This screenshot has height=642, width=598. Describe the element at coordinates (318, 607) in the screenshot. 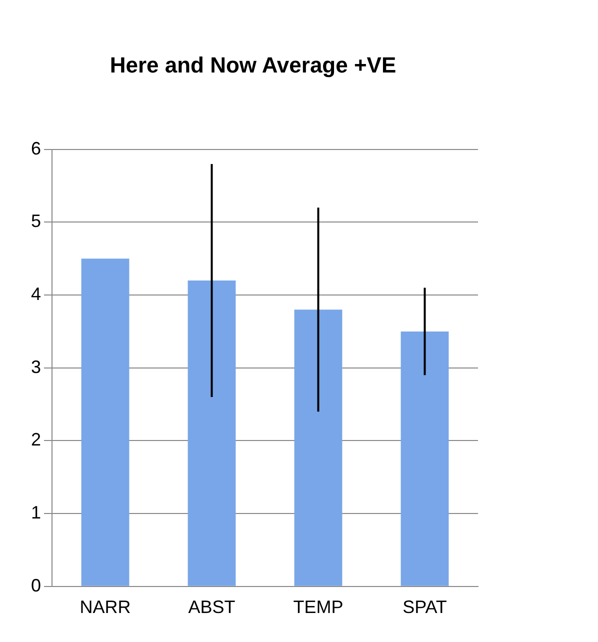

I see `x-tick-label: TEMP` at that location.